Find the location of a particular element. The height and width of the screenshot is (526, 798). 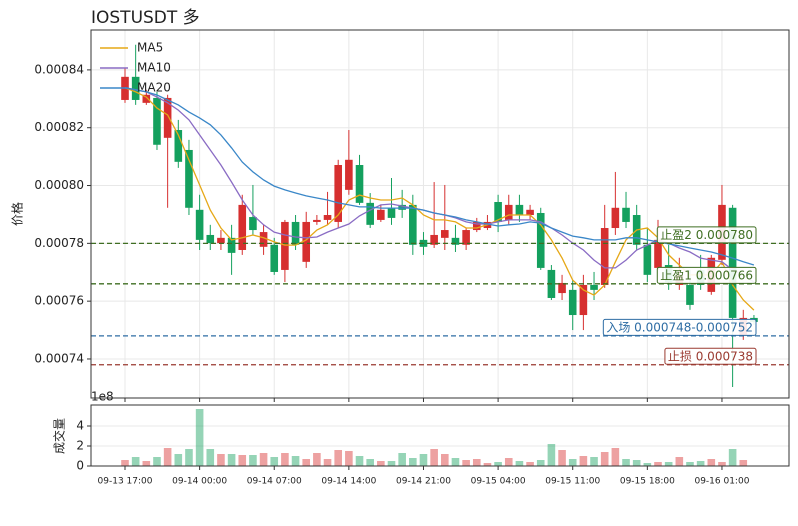

level-label: 止盈2 0.000780 is located at coordinates (706, 235).